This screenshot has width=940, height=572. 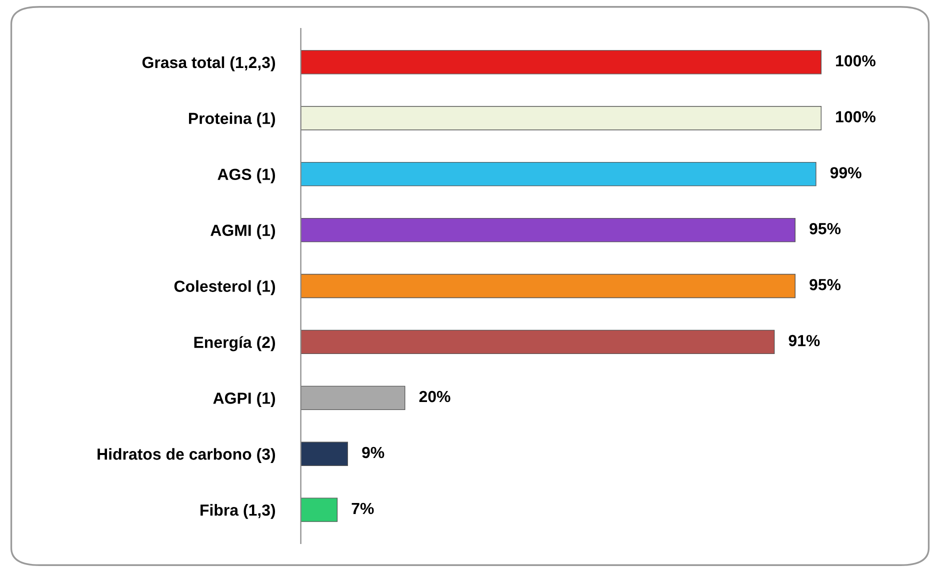 I want to click on y-tick-label: Hidratos de carbono (3), so click(x=187, y=455).